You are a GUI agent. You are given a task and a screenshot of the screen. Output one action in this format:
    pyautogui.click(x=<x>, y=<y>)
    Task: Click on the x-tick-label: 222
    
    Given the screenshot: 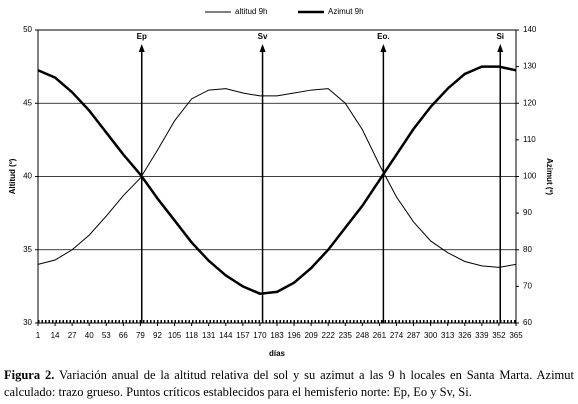 What is the action you would take?
    pyautogui.click(x=329, y=335)
    